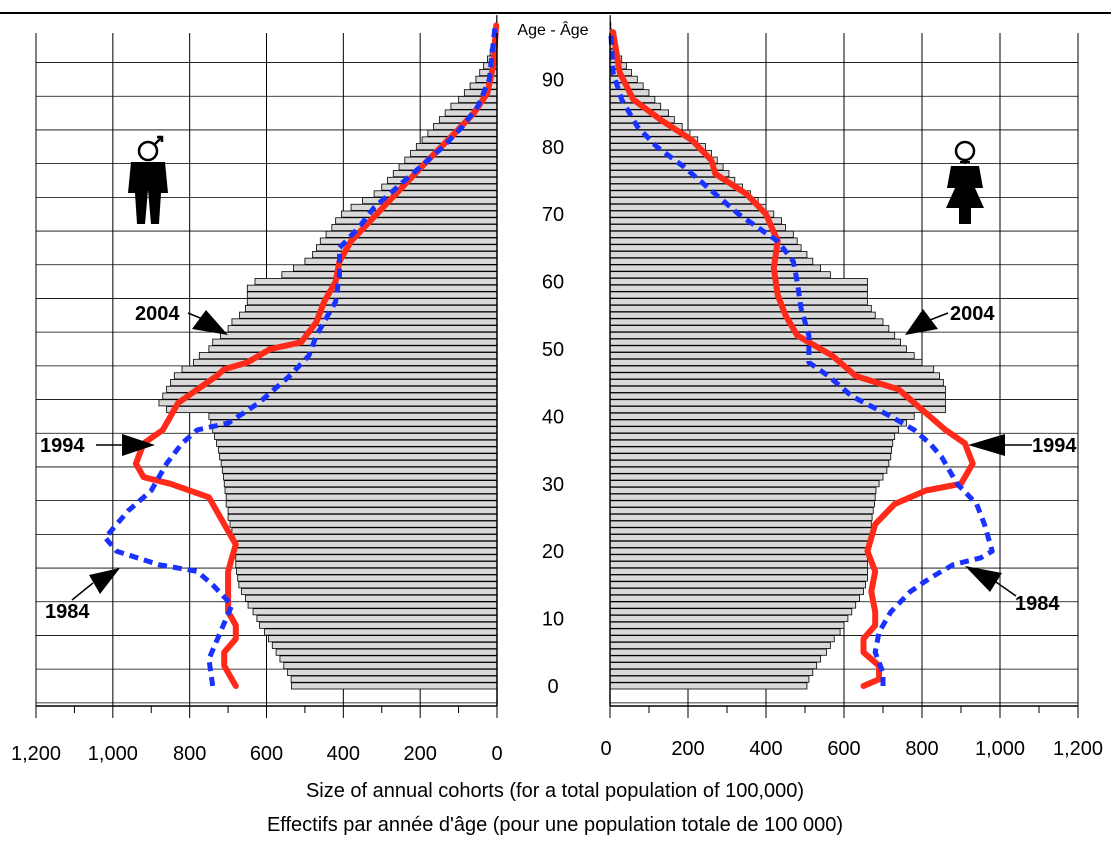  What do you see at coordinates (553, 620) in the screenshot?
I see `age-tick-label: 10` at bounding box center [553, 620].